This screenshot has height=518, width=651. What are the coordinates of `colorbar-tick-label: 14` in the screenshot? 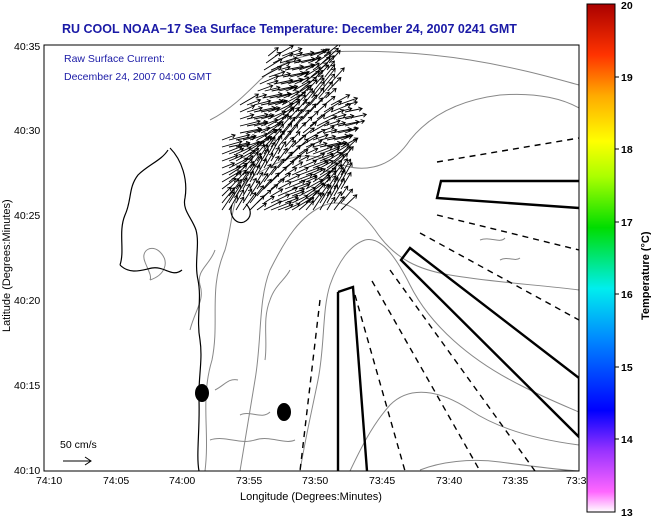 It's located at (627, 440).